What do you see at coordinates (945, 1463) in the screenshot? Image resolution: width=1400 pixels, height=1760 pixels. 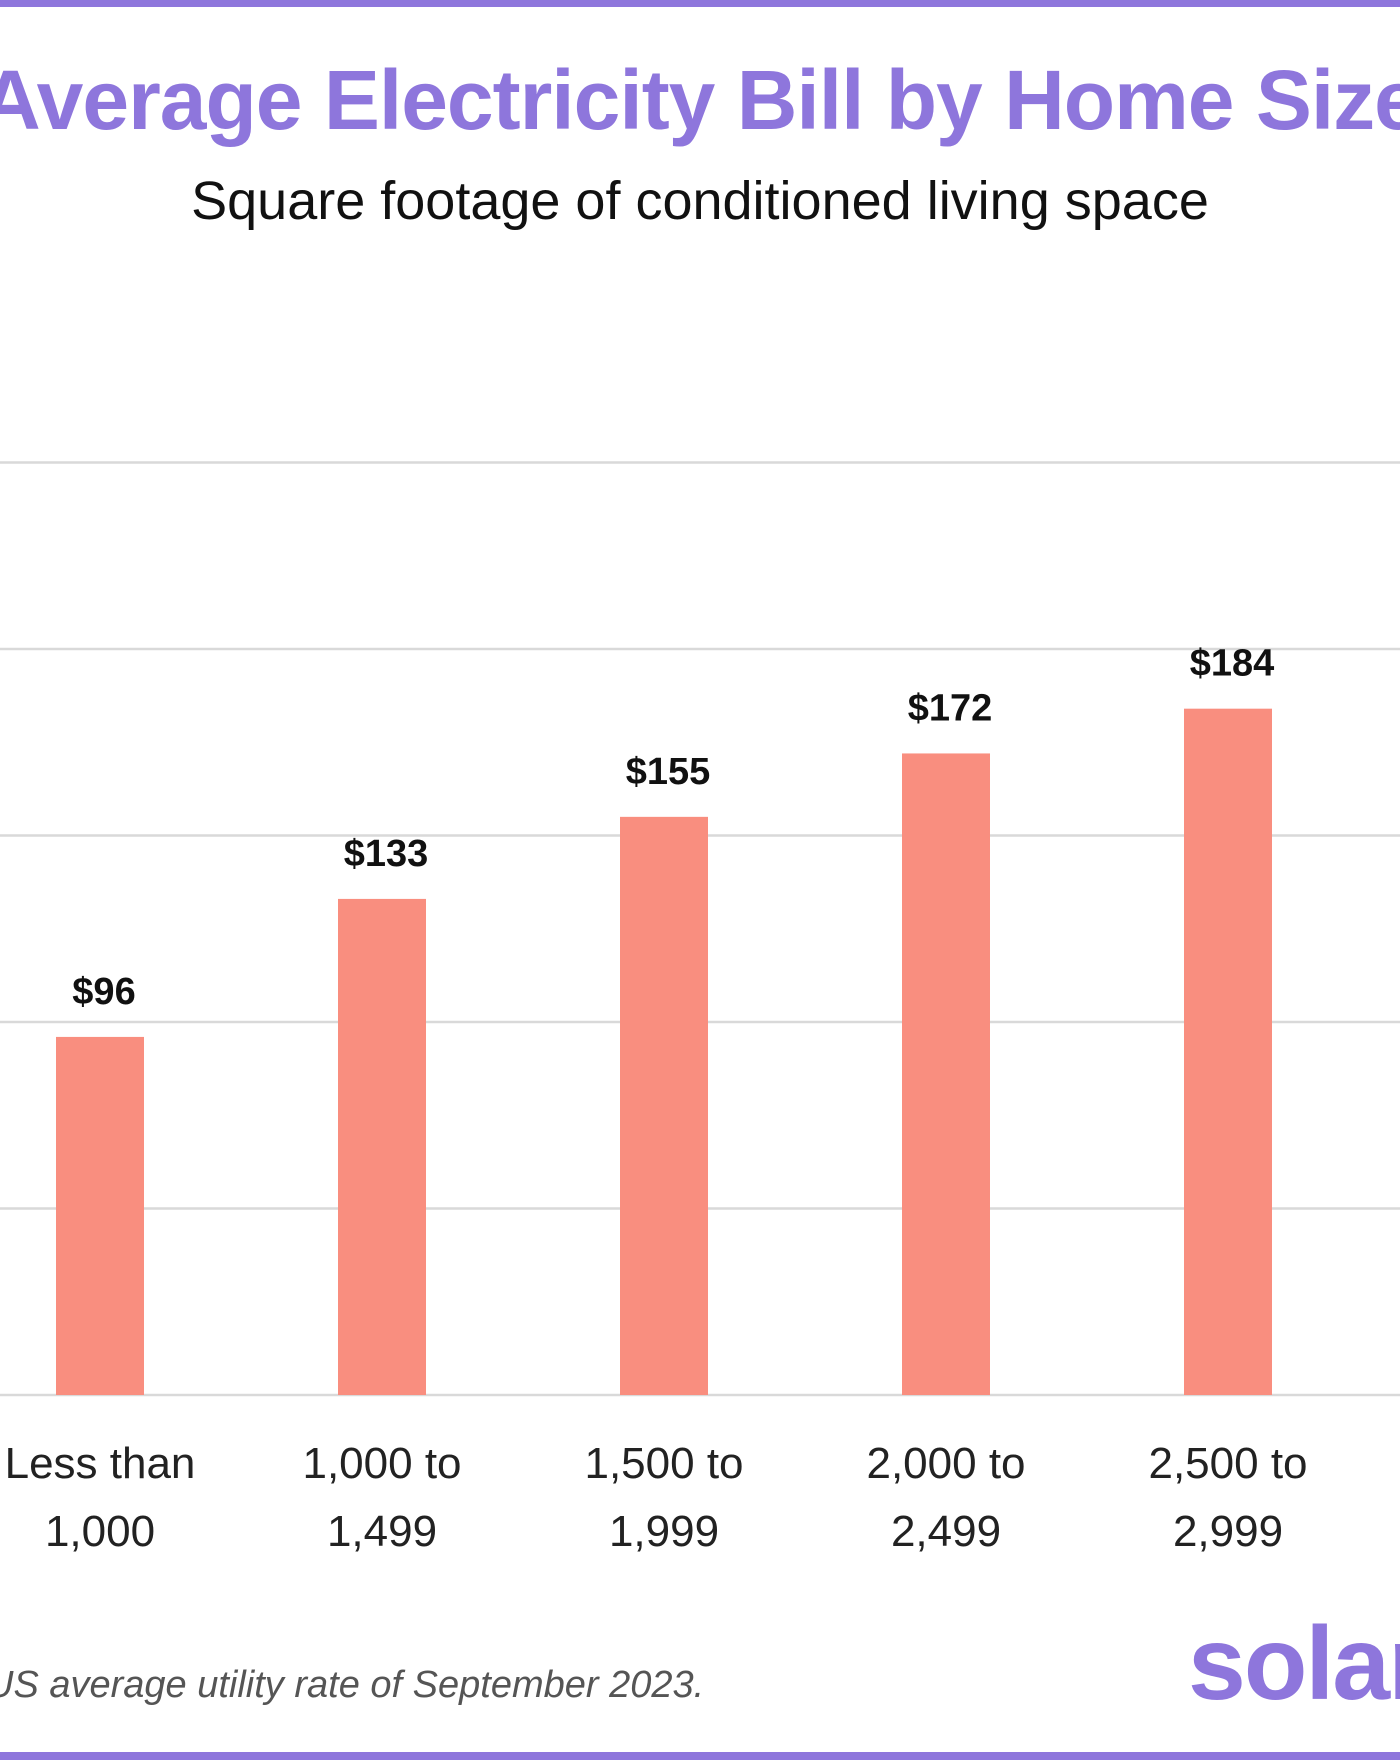 I see `category-label: 2,000 to` at bounding box center [945, 1463].